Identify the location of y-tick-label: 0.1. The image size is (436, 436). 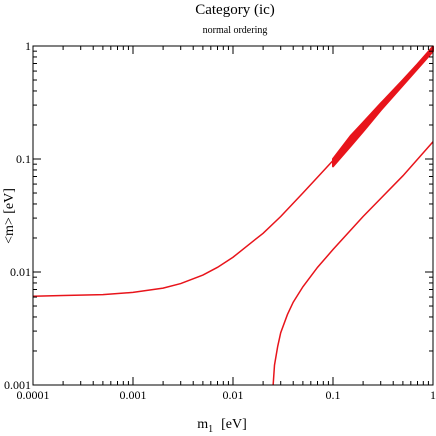
(23, 159).